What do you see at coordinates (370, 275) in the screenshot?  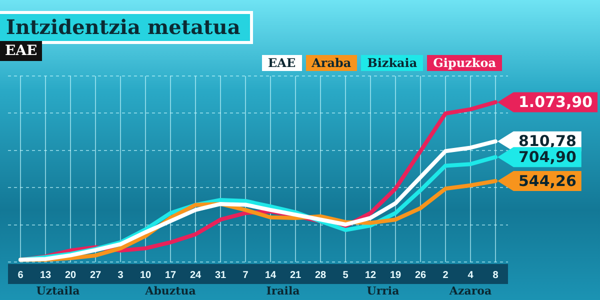 I see `x-tick-label: 12` at bounding box center [370, 275].